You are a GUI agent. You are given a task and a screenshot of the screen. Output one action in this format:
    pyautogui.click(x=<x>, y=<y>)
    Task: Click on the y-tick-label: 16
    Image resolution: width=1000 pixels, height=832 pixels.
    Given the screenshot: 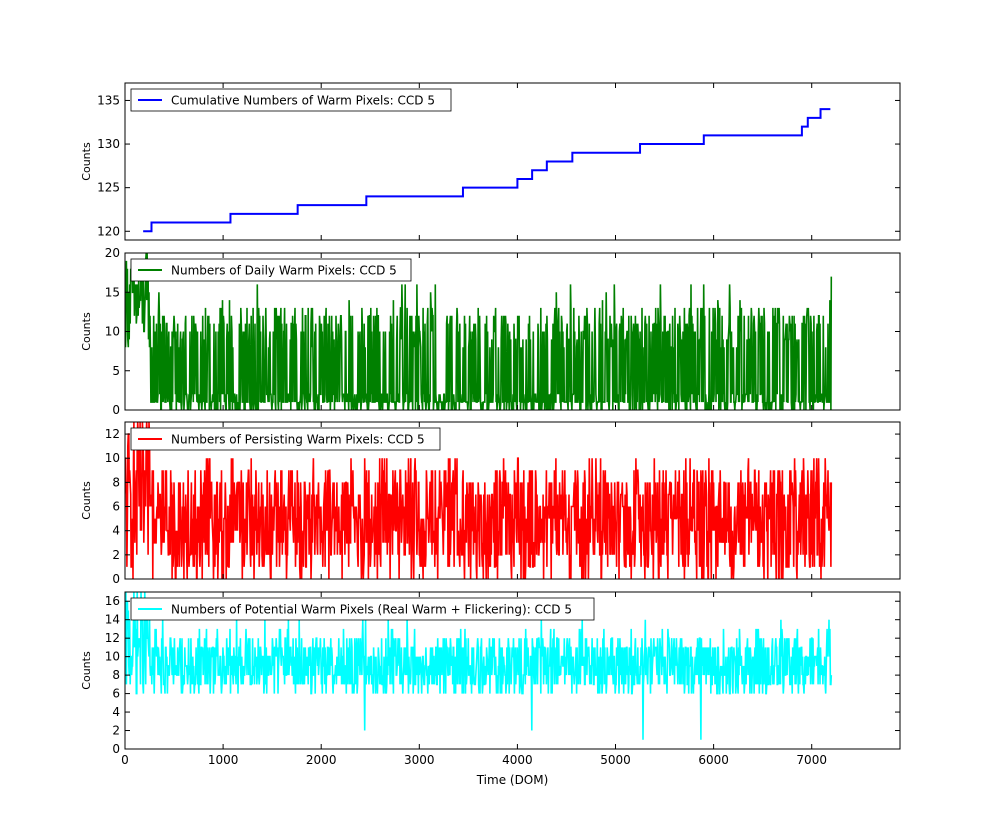 What is the action you would take?
    pyautogui.click(x=112, y=601)
    